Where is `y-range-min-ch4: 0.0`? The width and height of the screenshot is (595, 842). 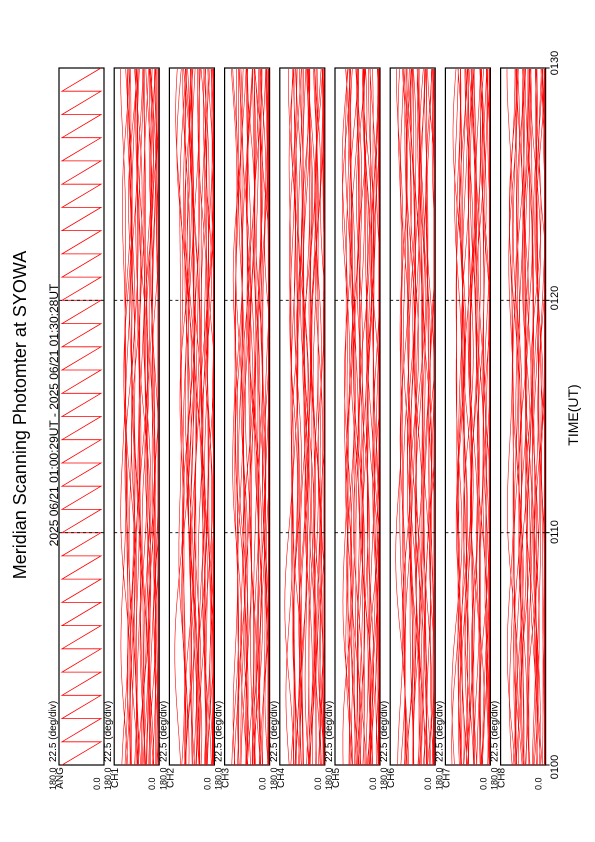 y-range-min-ch4: 0.0 is located at coordinates (318, 783).